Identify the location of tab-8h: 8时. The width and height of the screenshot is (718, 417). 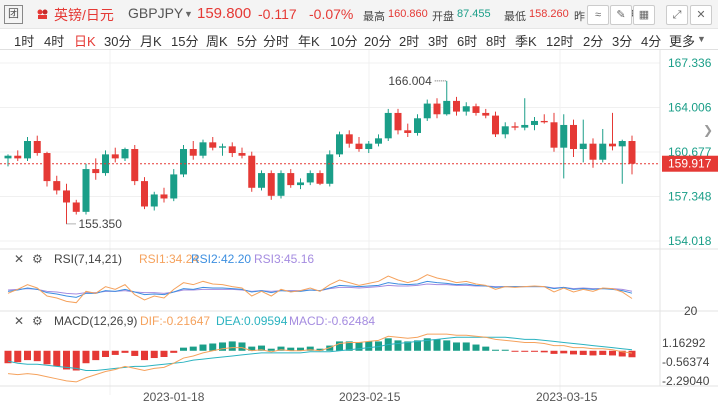
(496, 41).